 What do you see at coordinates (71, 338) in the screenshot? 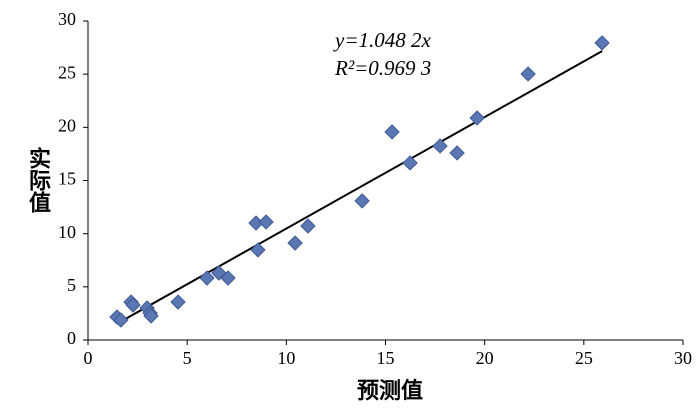
I see `y-tick-label: 0` at bounding box center [71, 338].